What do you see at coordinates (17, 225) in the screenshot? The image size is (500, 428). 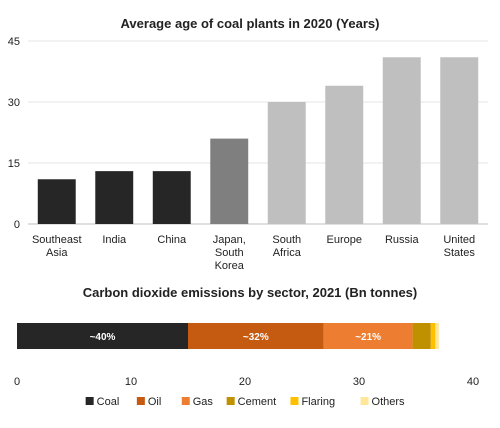 I see `y-tick-label: 0` at bounding box center [17, 225].